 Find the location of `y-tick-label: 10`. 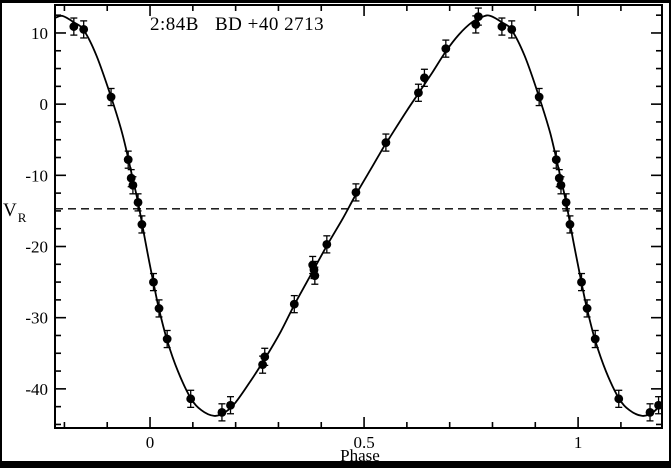

y-tick-label: 10 is located at coordinates (39, 33).